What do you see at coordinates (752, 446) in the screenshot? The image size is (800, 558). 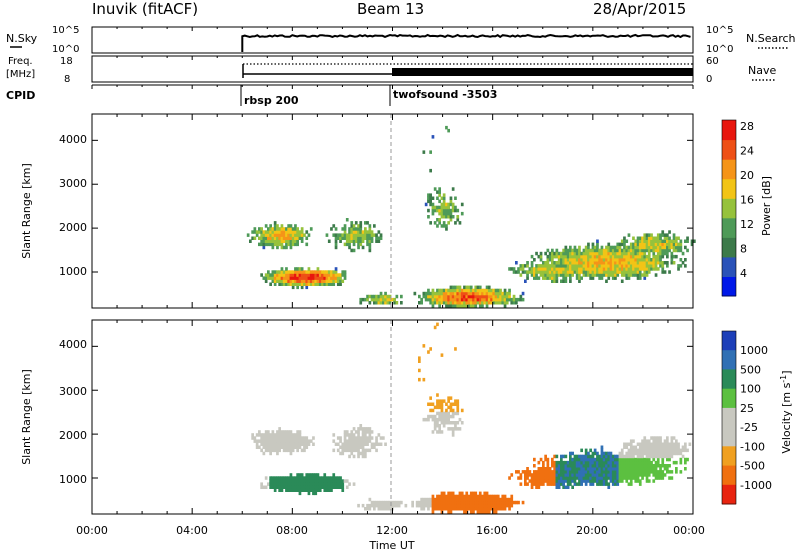 I see `velocity-colorbar-tick-5: -100` at bounding box center [752, 446].